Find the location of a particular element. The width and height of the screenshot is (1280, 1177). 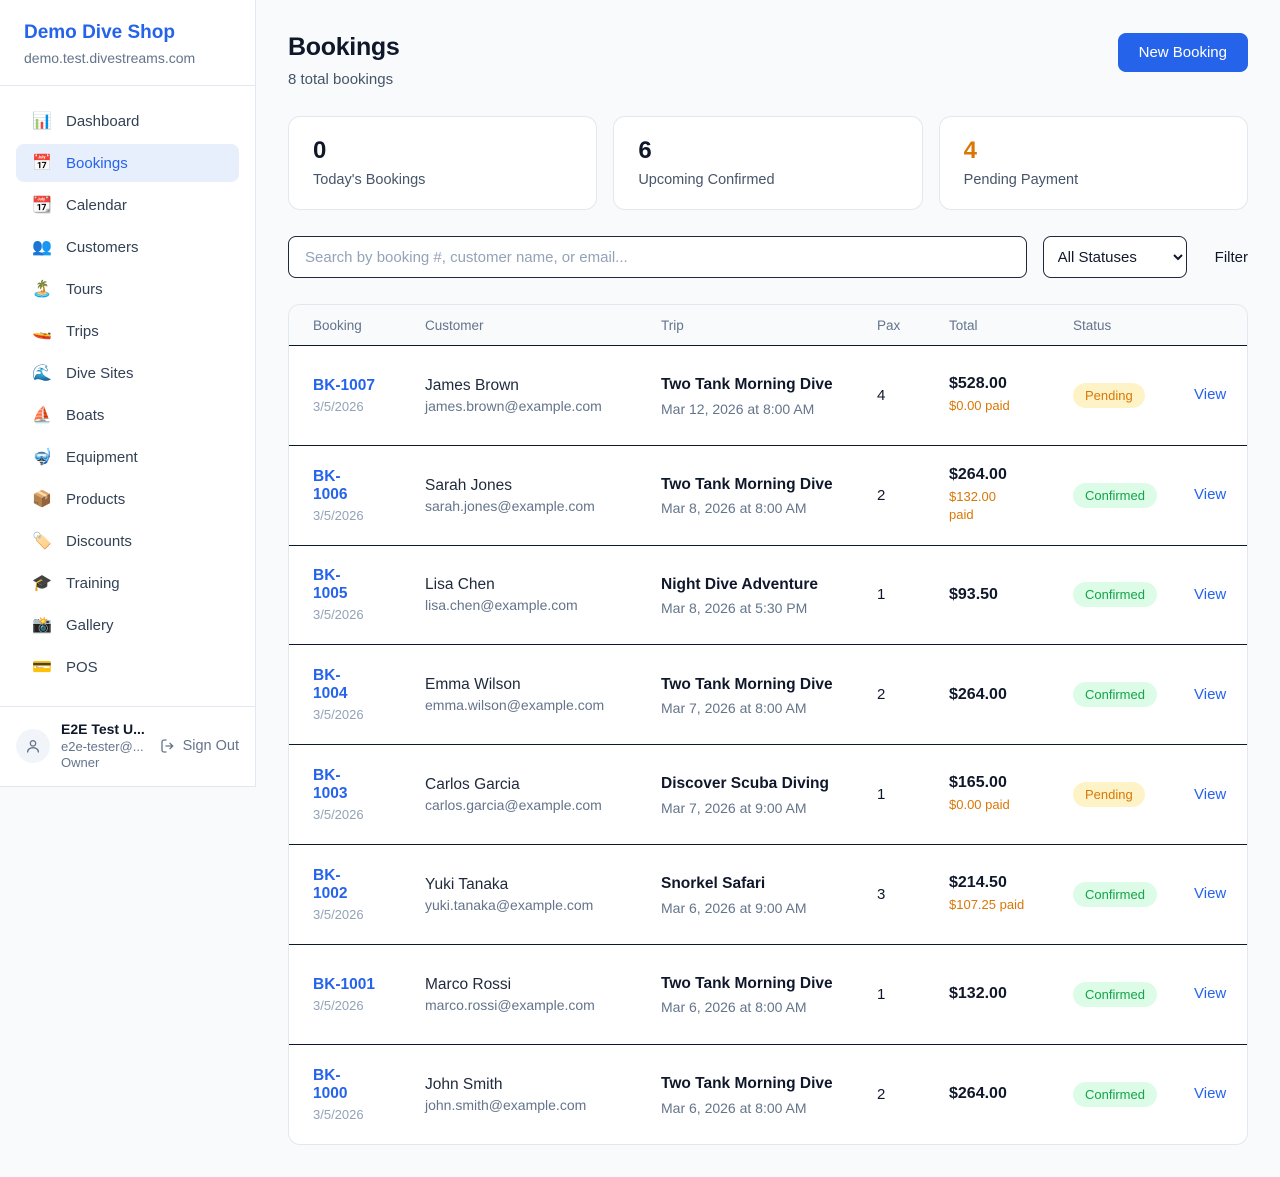

sidebar-item-dive-sites: 🌊 Dive Sites is located at coordinates (127, 373).